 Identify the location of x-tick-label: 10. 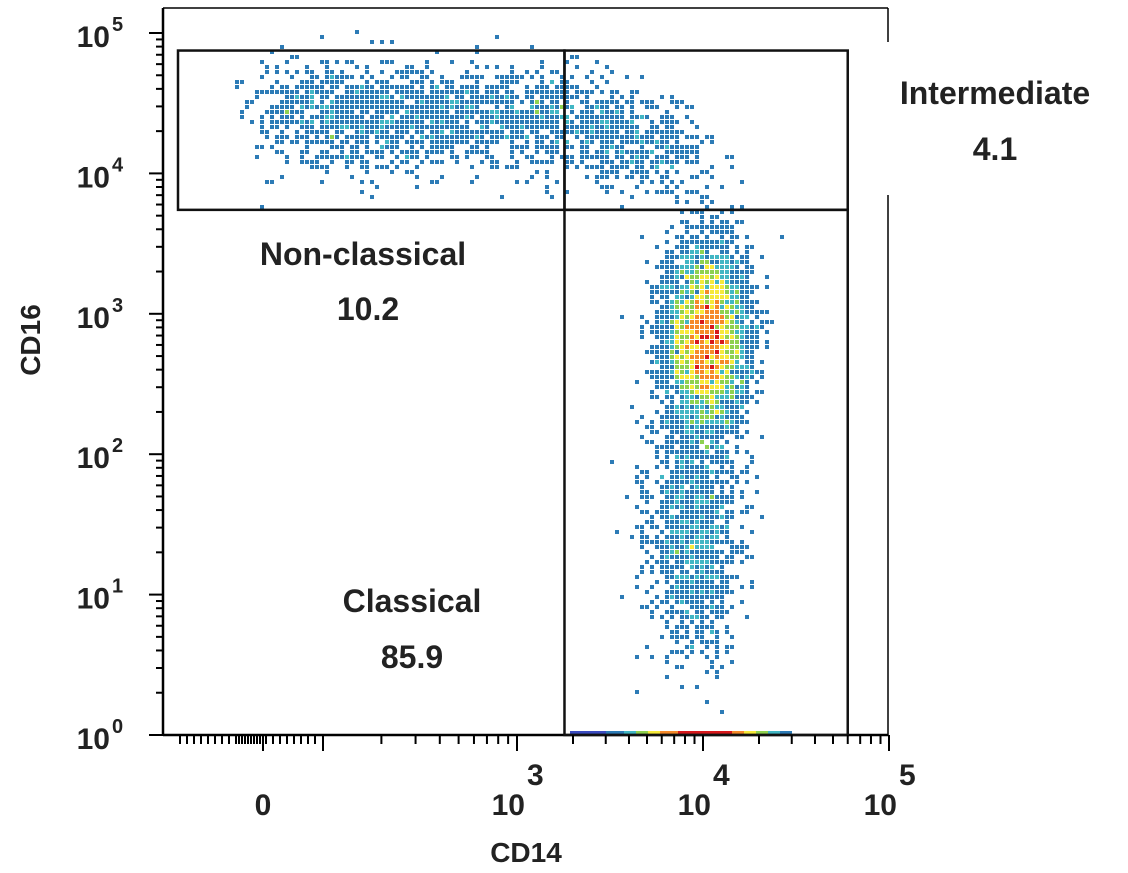
(880, 805).